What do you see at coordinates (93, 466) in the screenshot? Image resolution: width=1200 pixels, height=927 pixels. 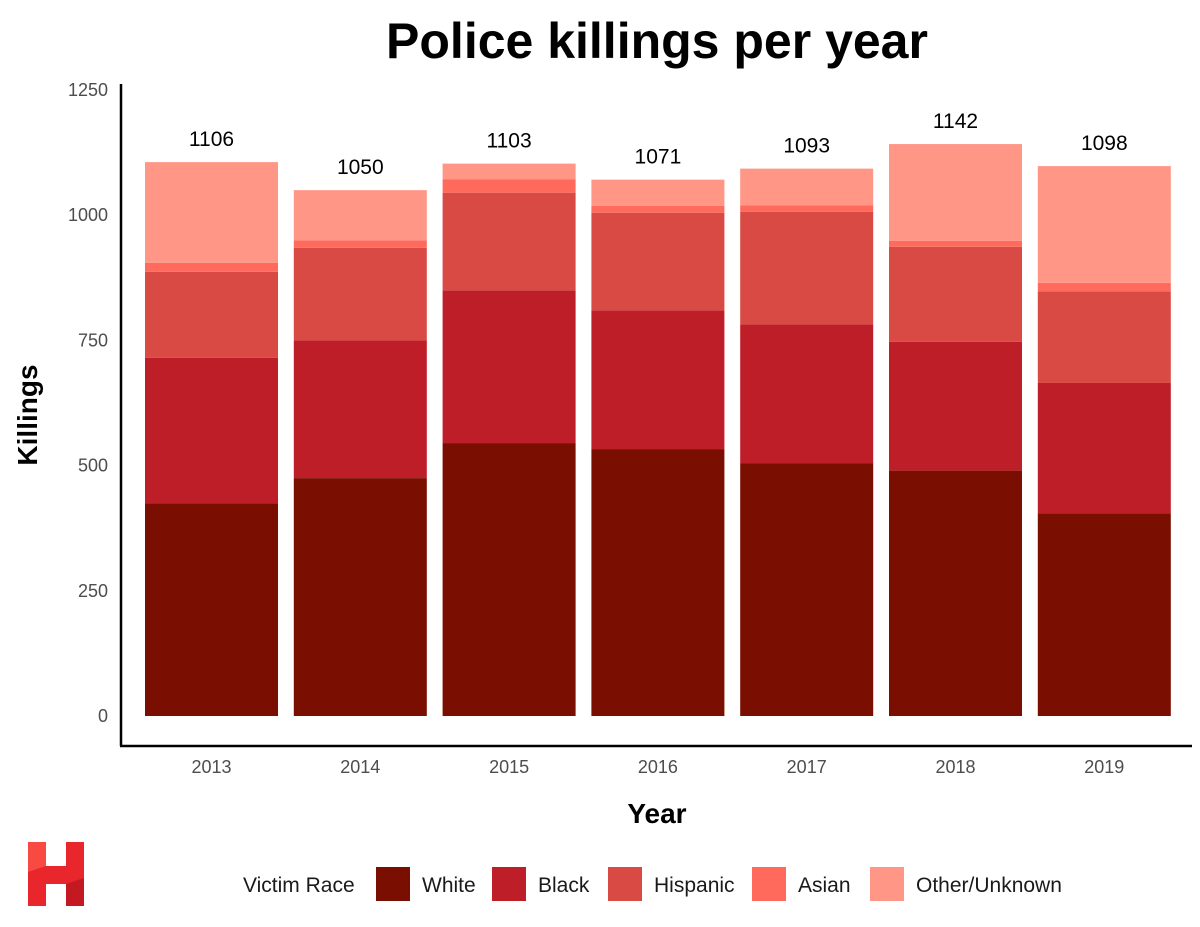 I see `y-tick-label: 500` at bounding box center [93, 466].